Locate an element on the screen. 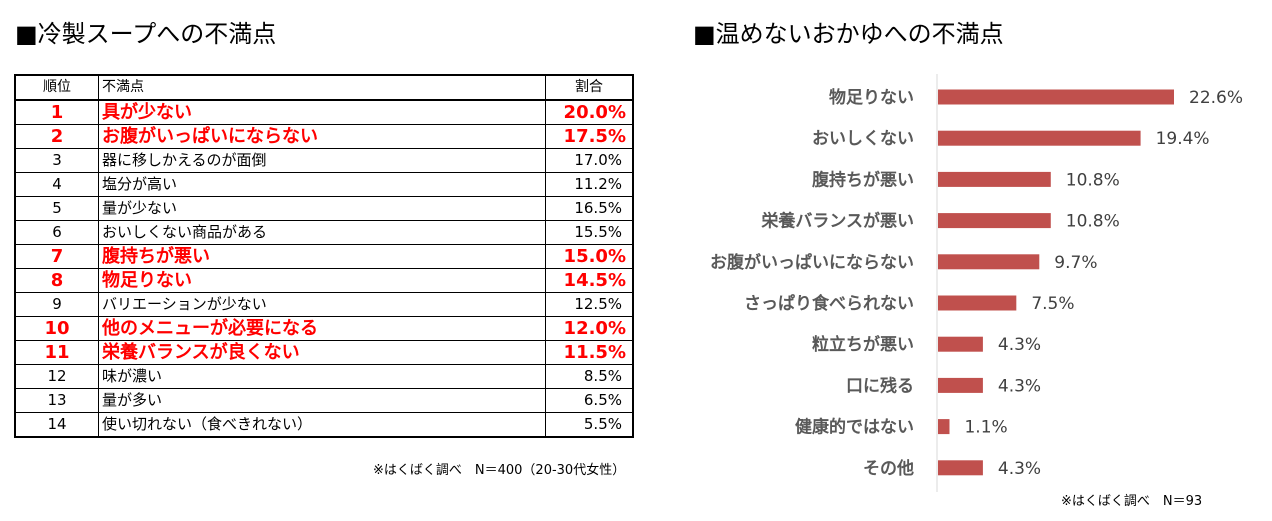 The image size is (1272, 521). table-row: 11 栄養バランスが良くない 11.5% is located at coordinates (324, 352).